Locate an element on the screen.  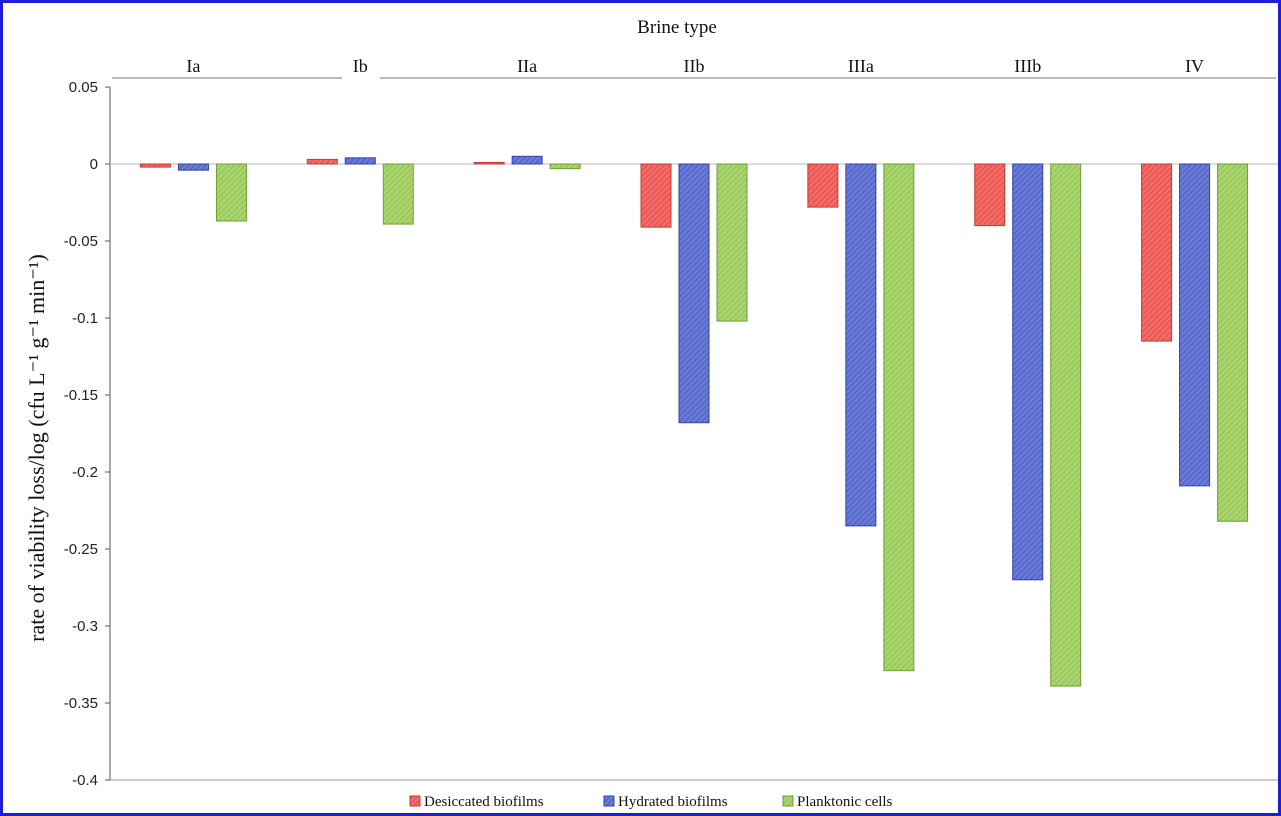
bar-hydrated-biofilms-iiia is located at coordinates (861, 345).